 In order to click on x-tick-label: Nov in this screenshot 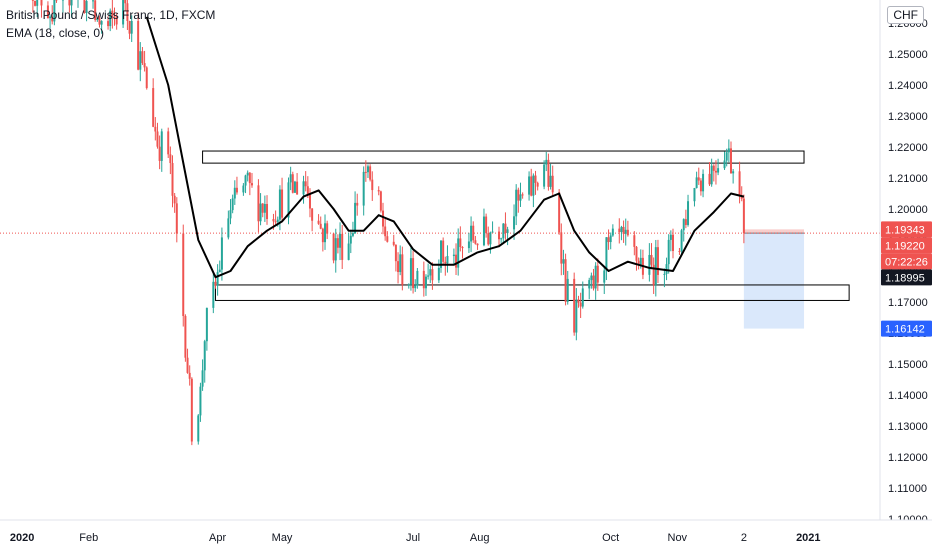, I will do `click(678, 538)`.